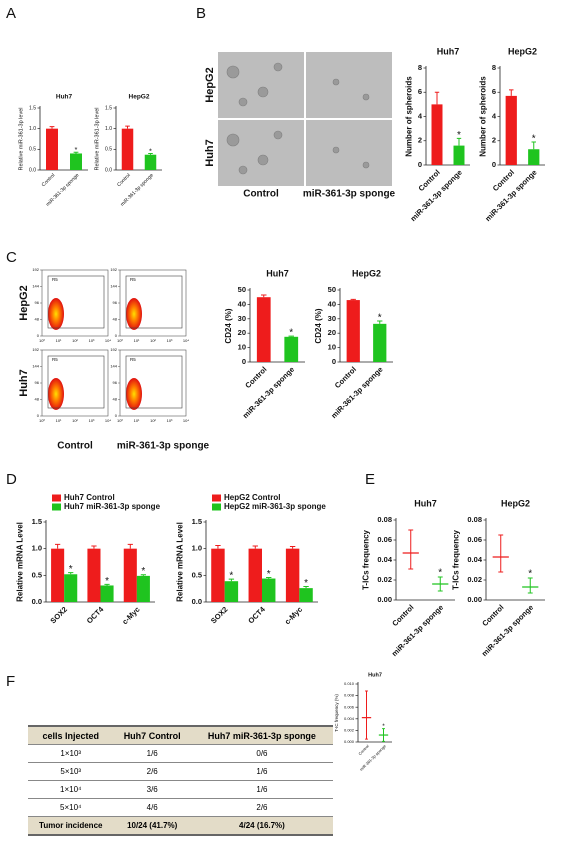 The width and height of the screenshot is (581, 863). Describe the element at coordinates (35, 286) in the screenshot. I see `flow-tick-label: 144` at that location.